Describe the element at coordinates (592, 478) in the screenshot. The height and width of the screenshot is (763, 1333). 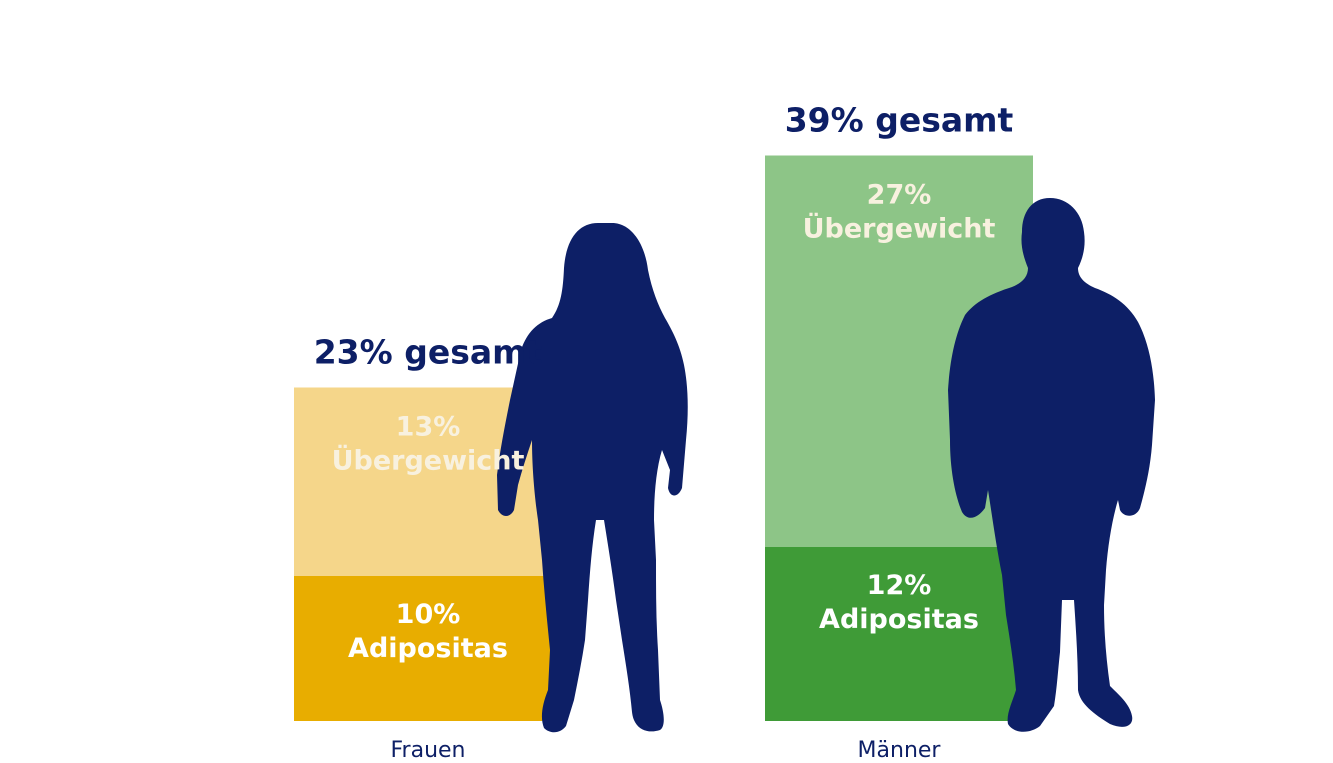
I see `woman-silhouette-icon` at that location.